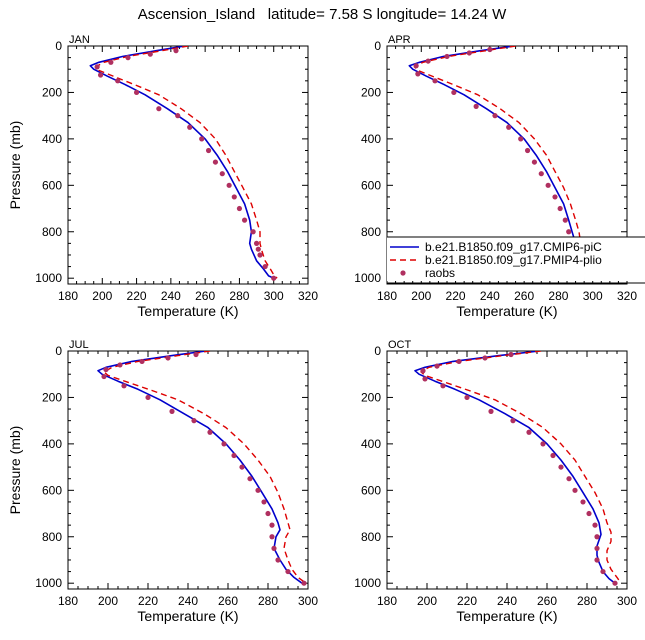 Image resolution: width=645 pixels, height=640 pixels. I want to click on legend-box, so click(516, 259).